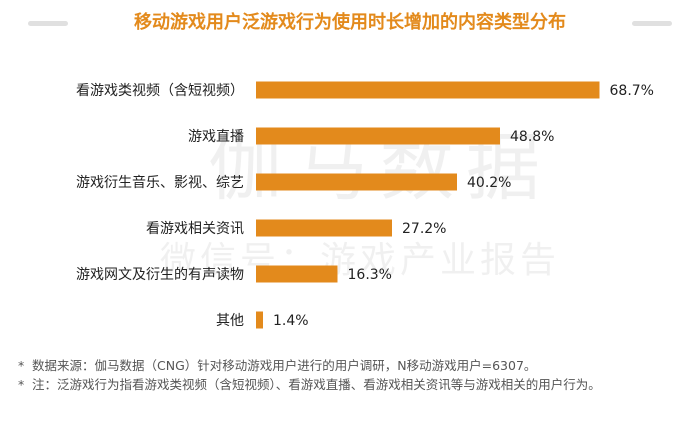  Describe the element at coordinates (632, 91) in the screenshot. I see `value-label: 68.7%` at that location.